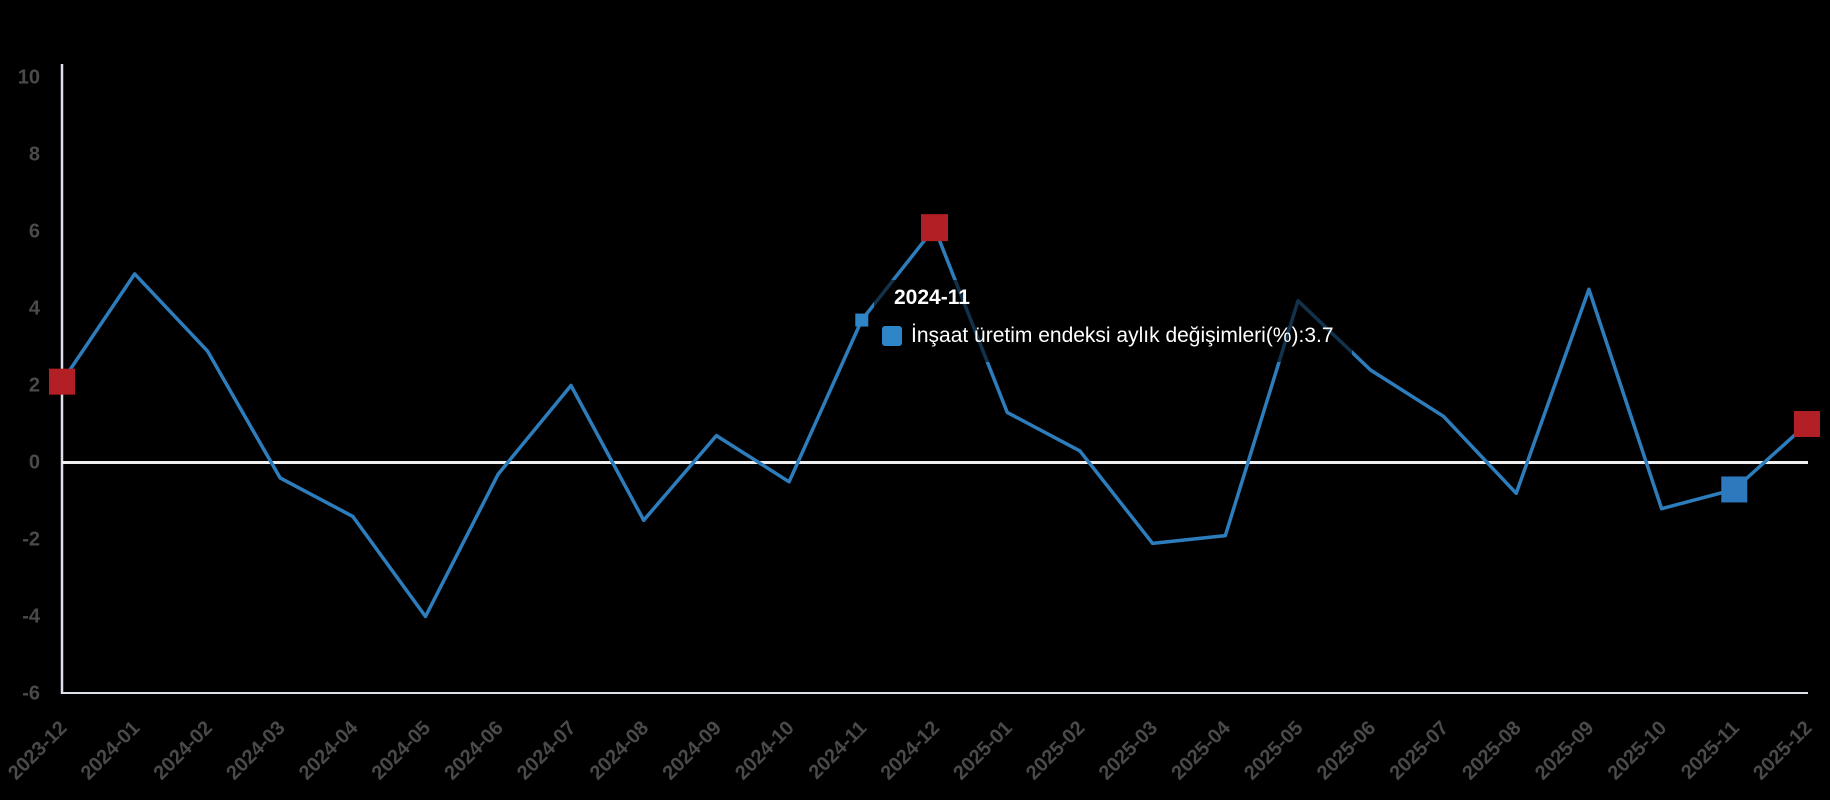 This screenshot has height=800, width=1830. What do you see at coordinates (1346, 750) in the screenshot?
I see `x-tick-label: 2025-06` at bounding box center [1346, 750].